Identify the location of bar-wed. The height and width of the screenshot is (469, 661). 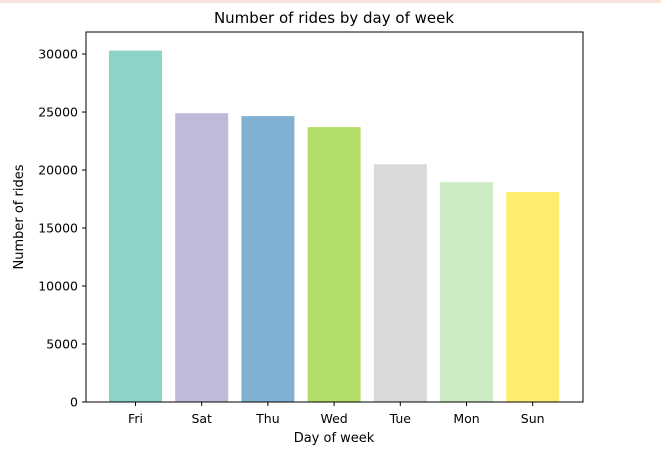
(334, 265).